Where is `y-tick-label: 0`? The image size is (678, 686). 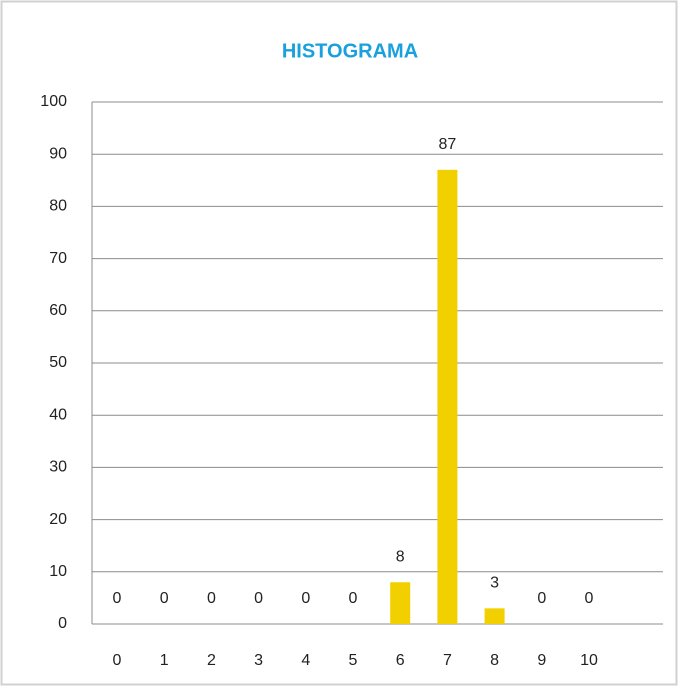
y-tick-label: 0 is located at coordinates (62, 623).